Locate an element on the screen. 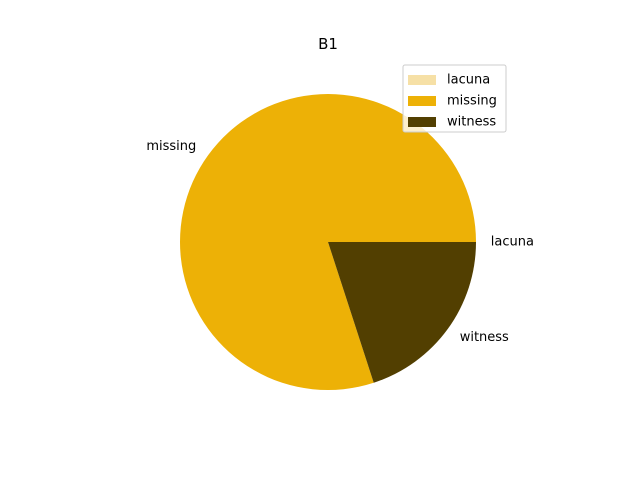  slice-label-missing: missing is located at coordinates (171, 146).